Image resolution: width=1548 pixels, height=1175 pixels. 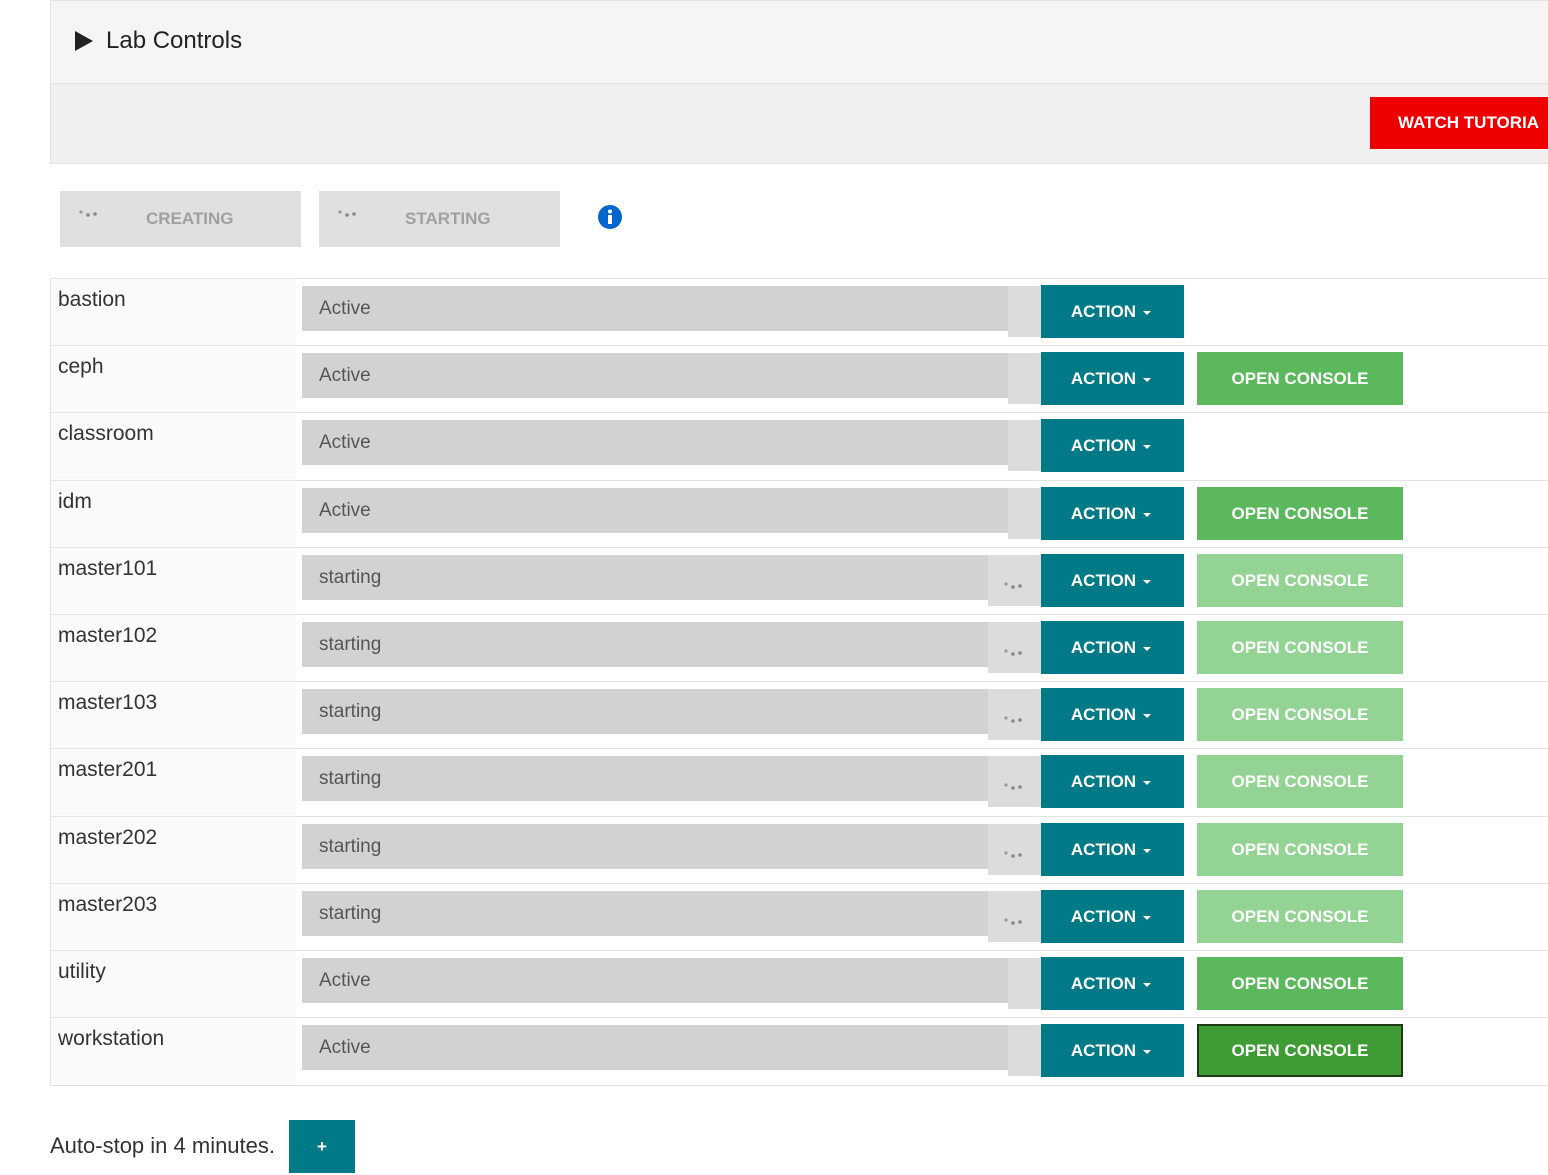 What do you see at coordinates (108, 837) in the screenshot?
I see `host-name: master202` at bounding box center [108, 837].